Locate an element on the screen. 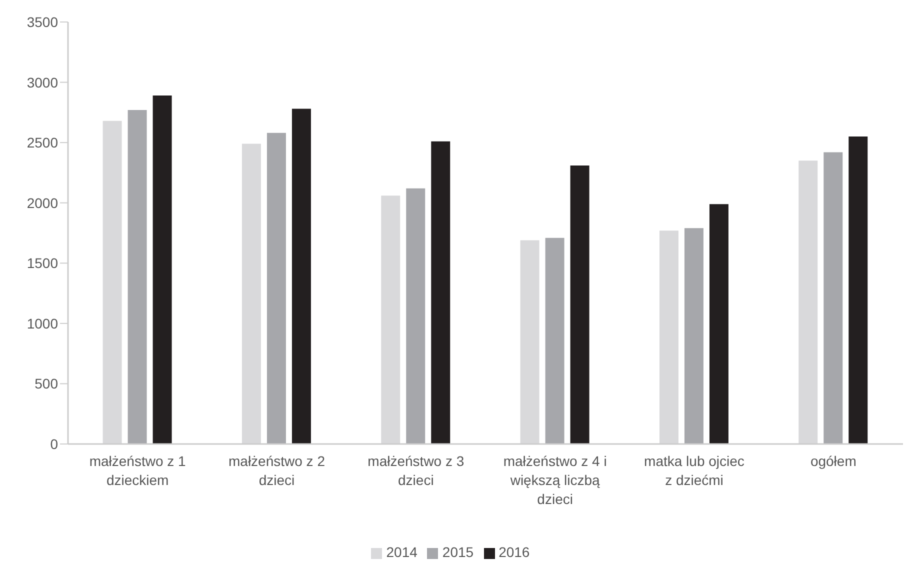 This screenshot has width=921, height=578. x-tick-label: matka lub ojciec z dziećmi is located at coordinates (694, 470).